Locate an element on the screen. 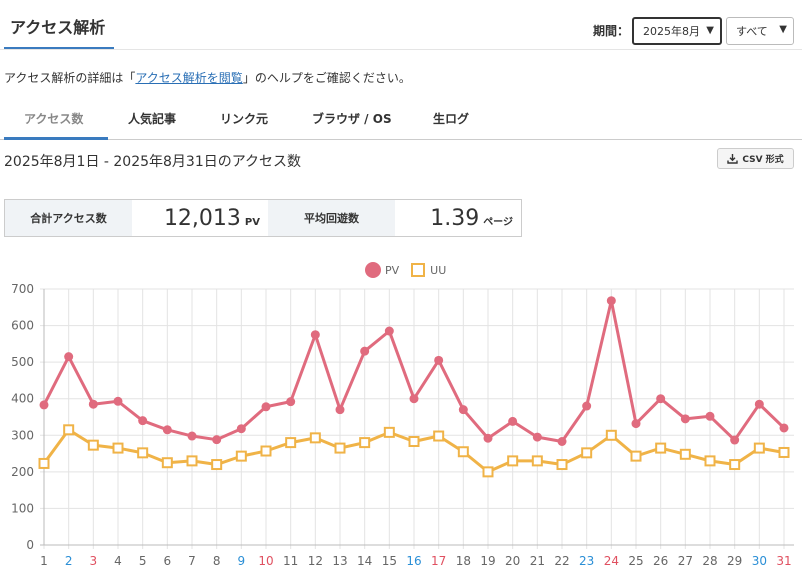 The height and width of the screenshot is (579, 802). x-tick-label: 11 is located at coordinates (290, 561).